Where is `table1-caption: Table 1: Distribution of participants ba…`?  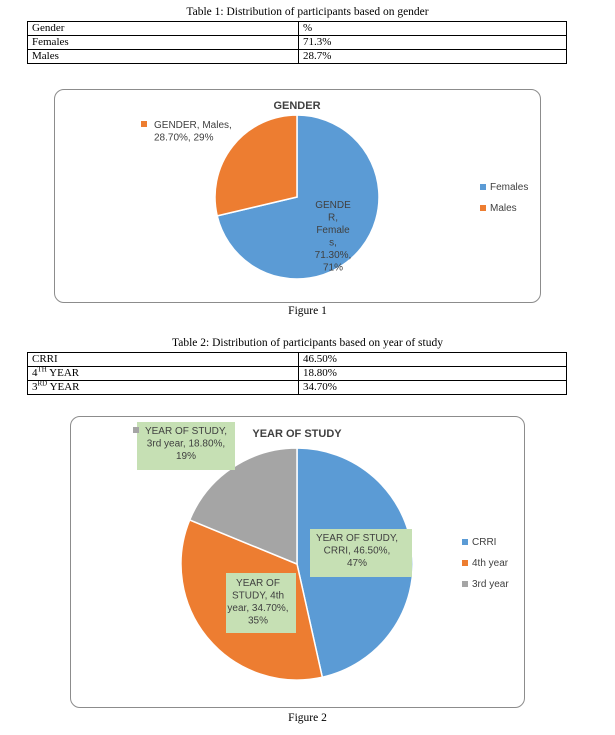 table1-caption: Table 1: Distribution of participants ba… is located at coordinates (307, 12).